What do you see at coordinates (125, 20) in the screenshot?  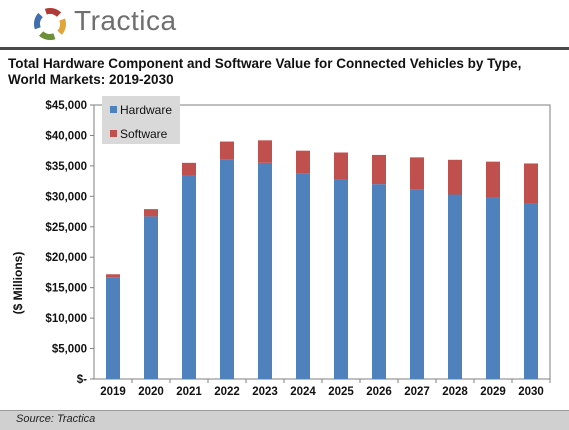 I see `brand-name: Tractica` at bounding box center [125, 20].